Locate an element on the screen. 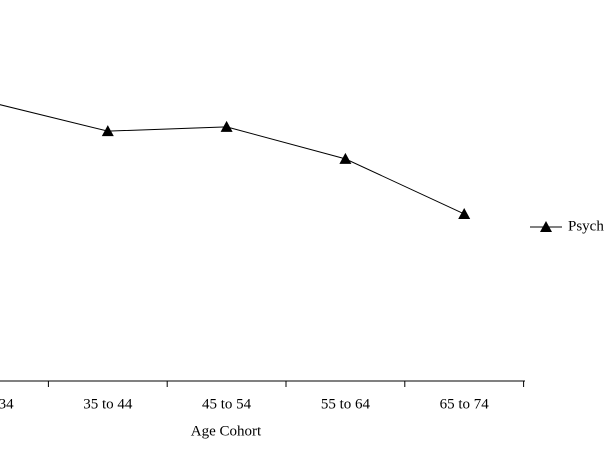  x-tick-label: 55 to 64 is located at coordinates (346, 404).